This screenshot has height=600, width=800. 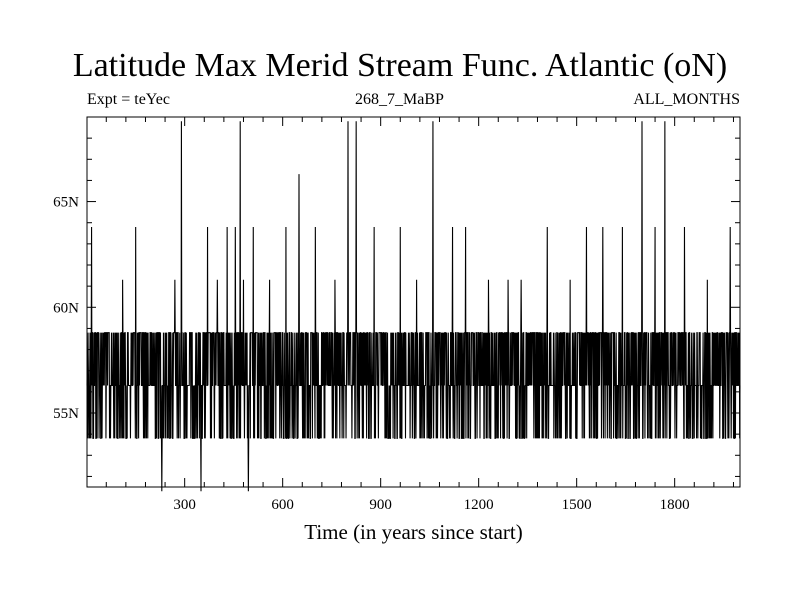 I want to click on y-tick-label: 60N, so click(x=66, y=308).